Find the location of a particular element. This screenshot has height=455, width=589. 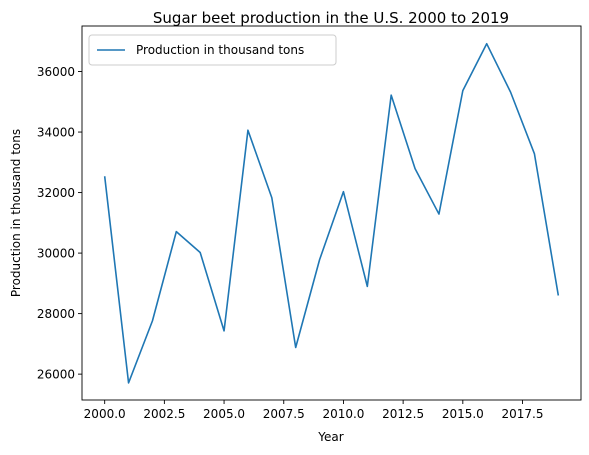

x-tick-label: 2007.5 is located at coordinates (284, 414).